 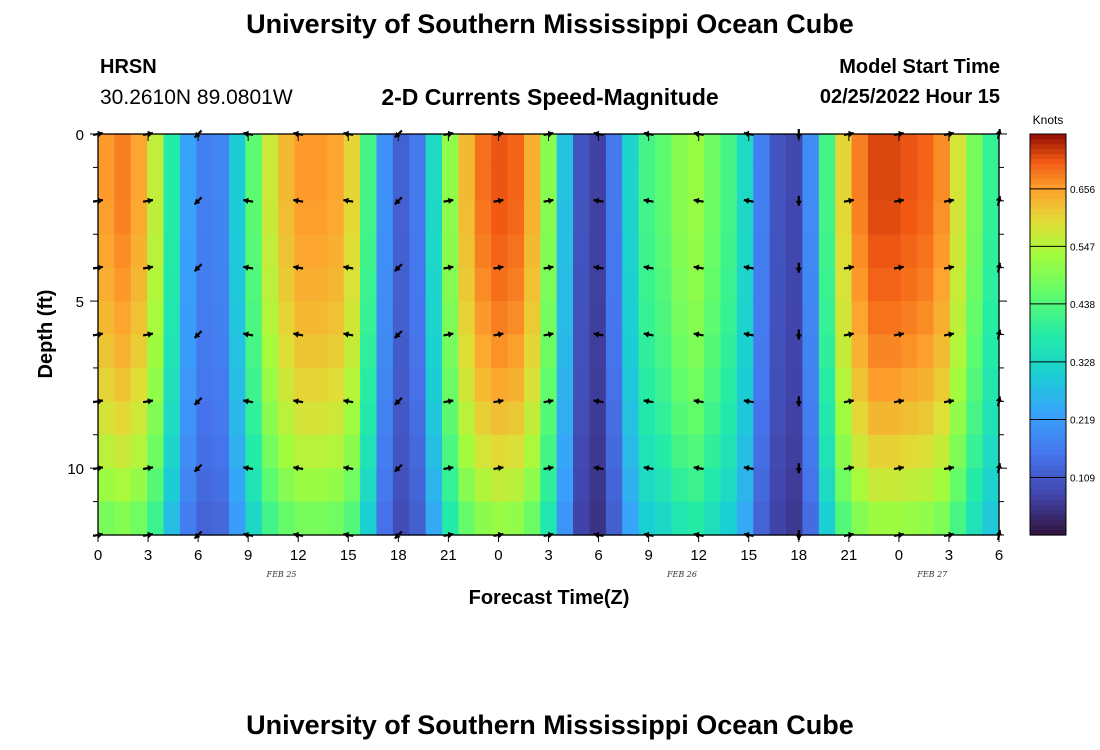 What do you see at coordinates (80, 302) in the screenshot?
I see `y-tick-label: 5` at bounding box center [80, 302].